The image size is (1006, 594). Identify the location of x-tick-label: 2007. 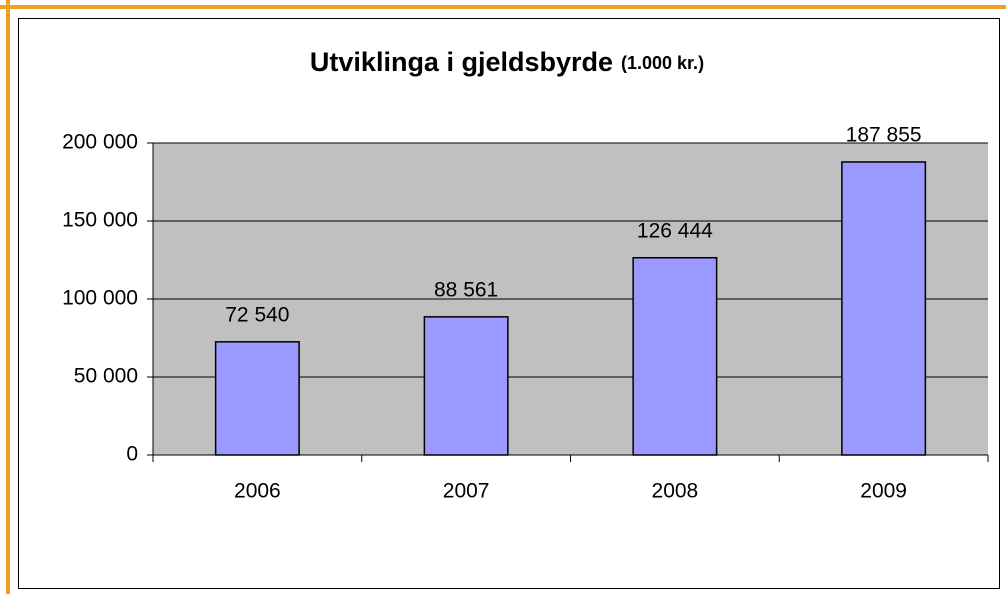
(466, 491).